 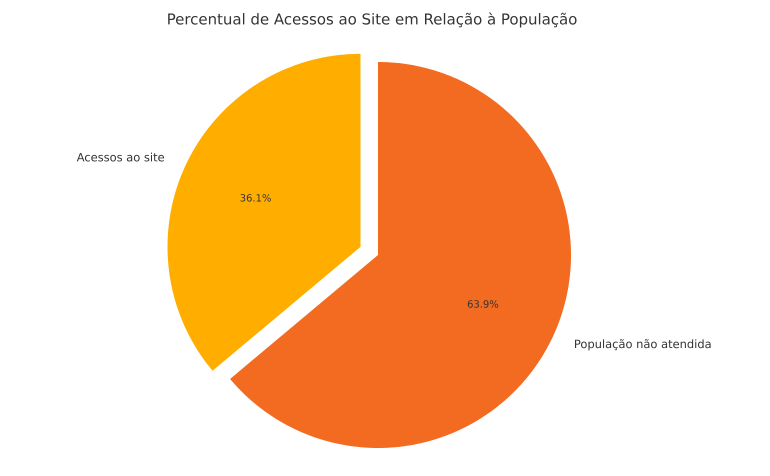 What do you see at coordinates (255, 198) in the screenshot?
I see `data-label: 36.1%` at bounding box center [255, 198].